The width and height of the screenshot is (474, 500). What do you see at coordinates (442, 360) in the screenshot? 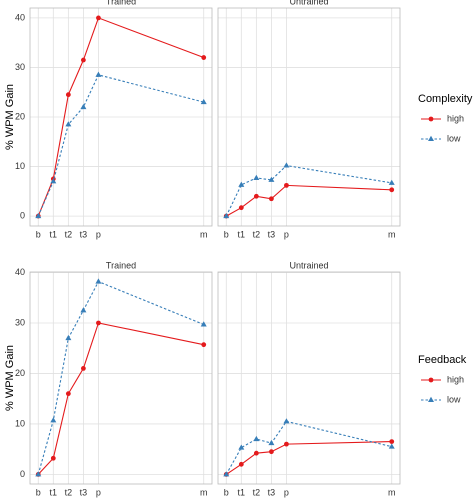
I see `legend-title: Feedback` at bounding box center [442, 360].